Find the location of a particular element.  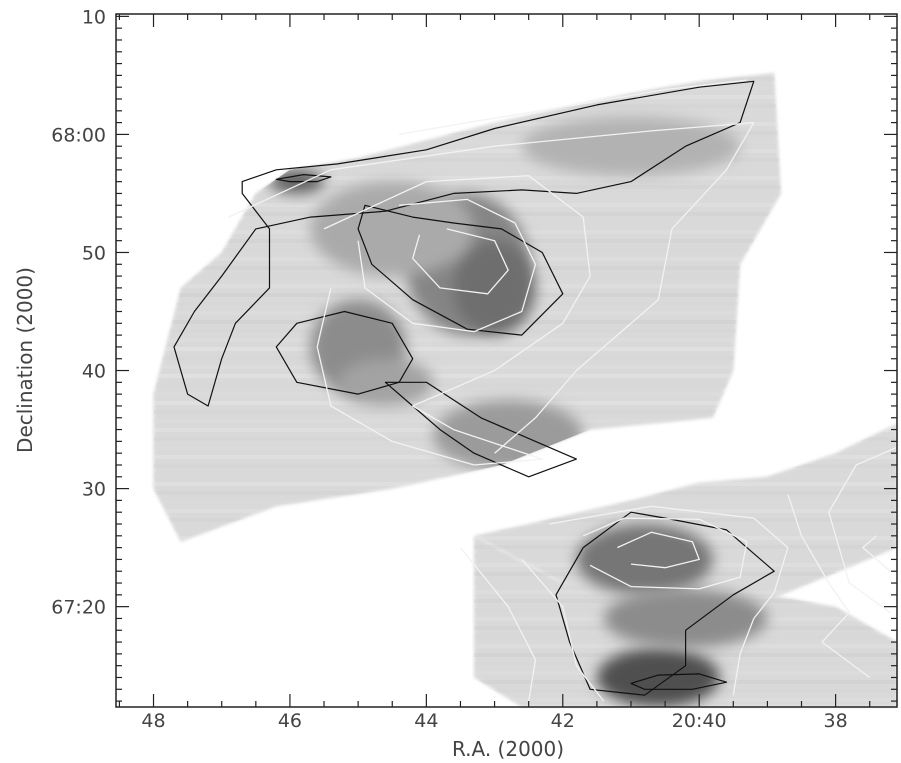

x-tick-label: 48 is located at coordinates (153, 721).